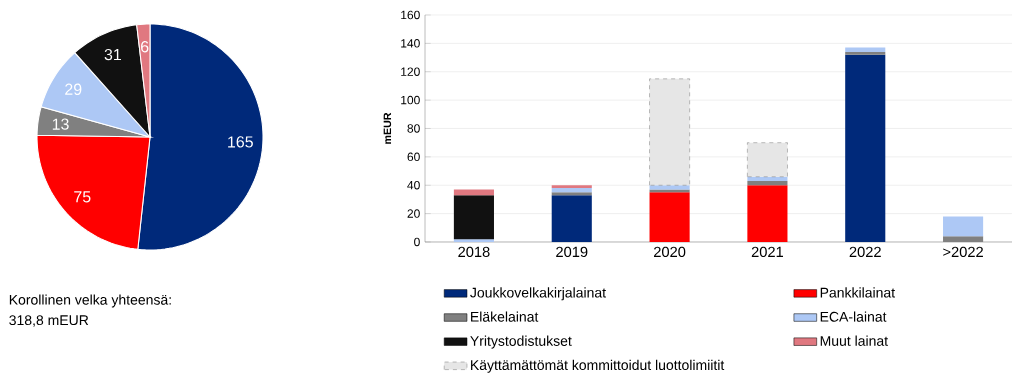 The width and height of the screenshot is (1024, 388). I want to click on legend-label: ECA-lainat, so click(853, 316).